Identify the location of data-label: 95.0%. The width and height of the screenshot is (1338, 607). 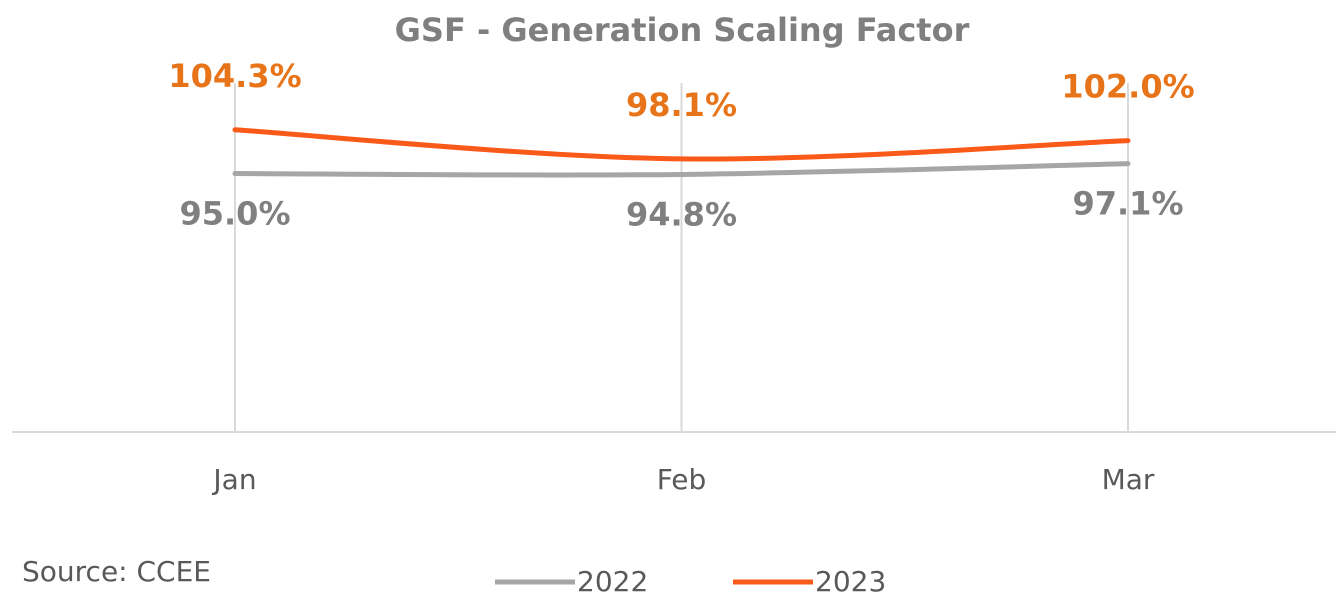
(234, 214).